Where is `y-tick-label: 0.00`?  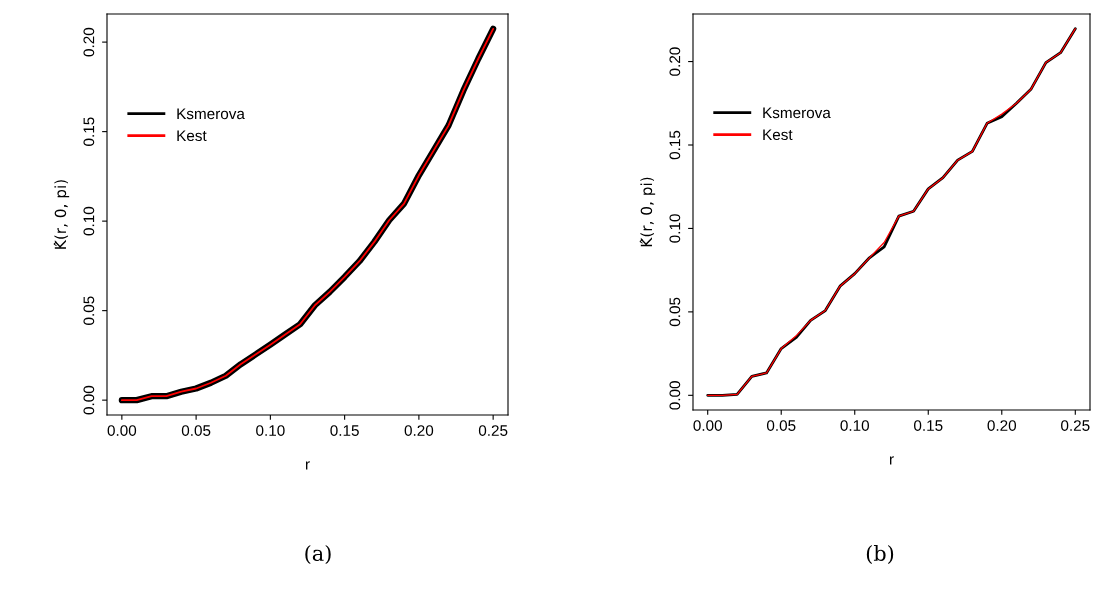 y-tick-label: 0.00 is located at coordinates (675, 395).